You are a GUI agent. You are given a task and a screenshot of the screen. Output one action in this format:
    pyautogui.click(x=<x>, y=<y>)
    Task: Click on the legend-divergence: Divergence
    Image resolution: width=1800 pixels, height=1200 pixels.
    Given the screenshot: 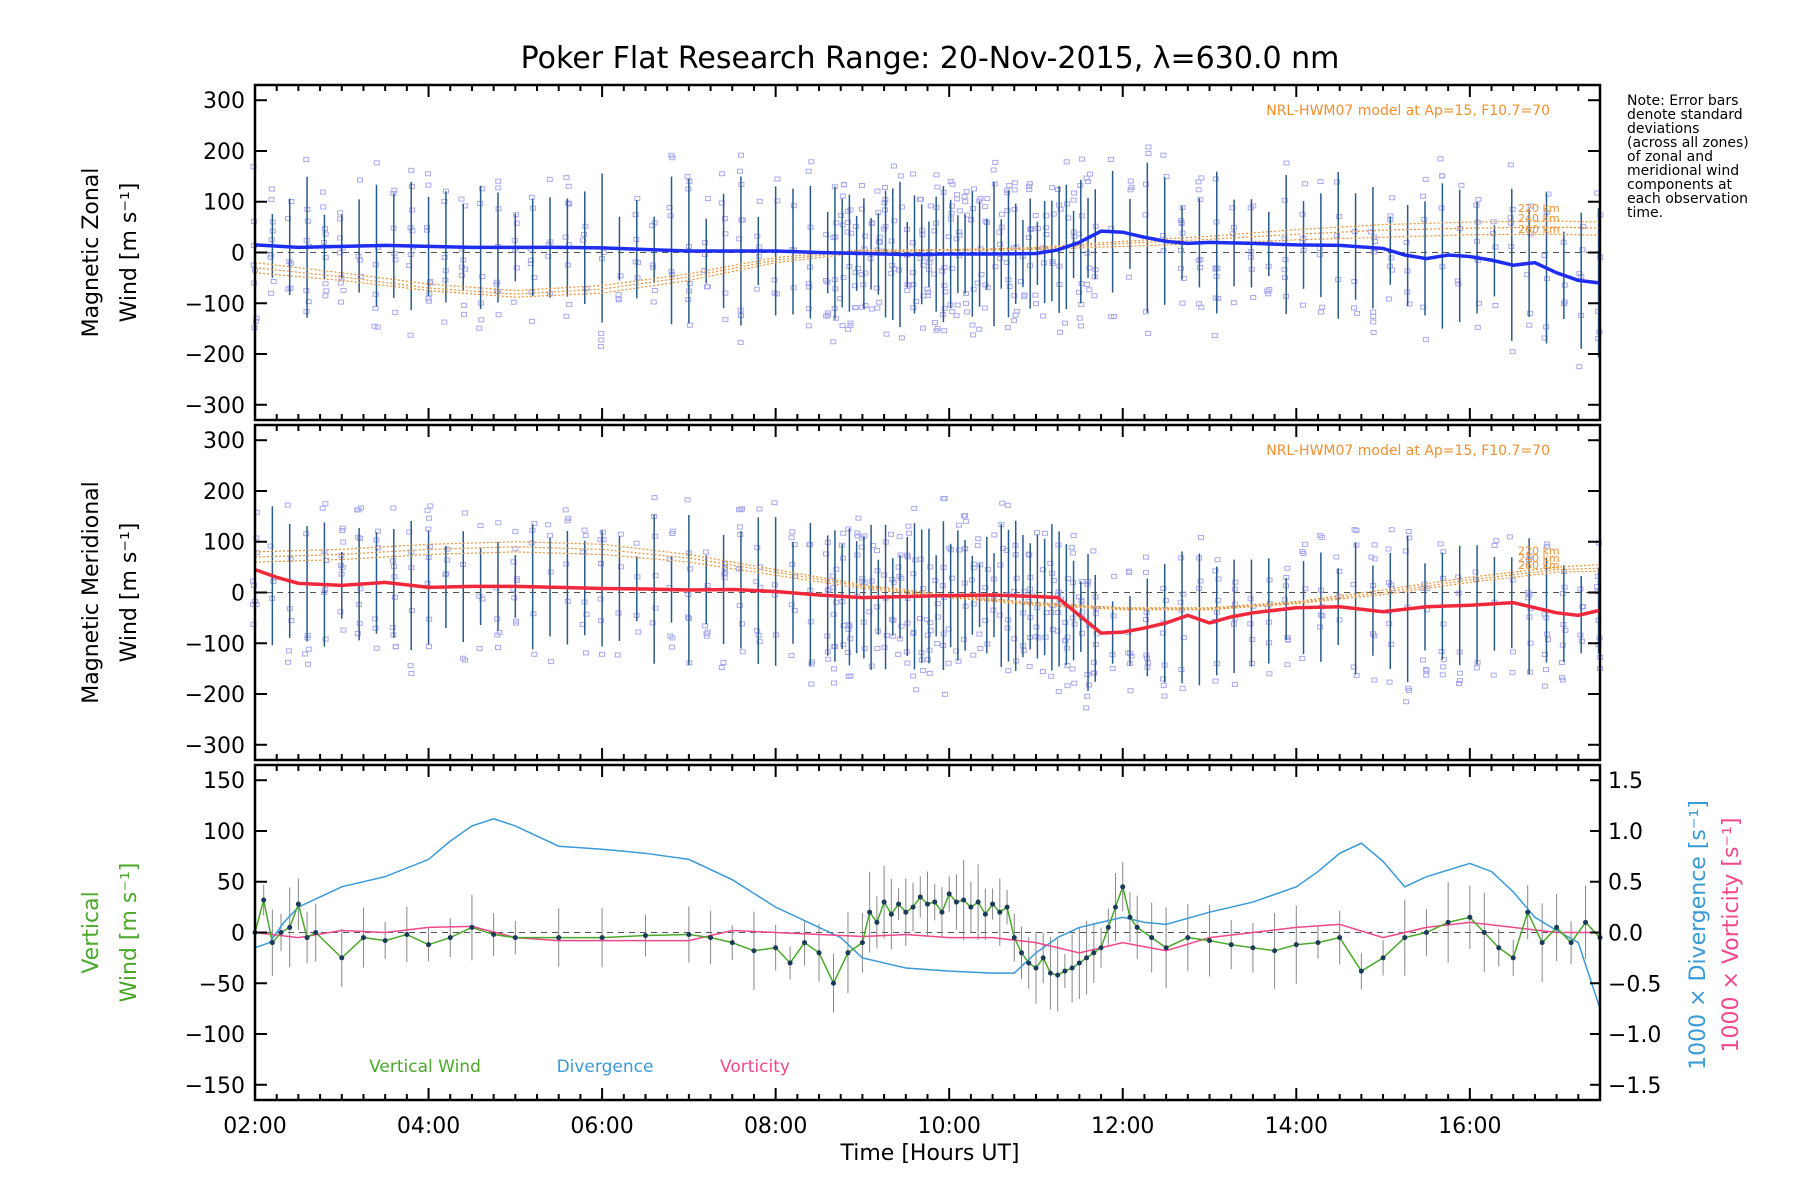 What is the action you would take?
    pyautogui.click(x=605, y=1067)
    